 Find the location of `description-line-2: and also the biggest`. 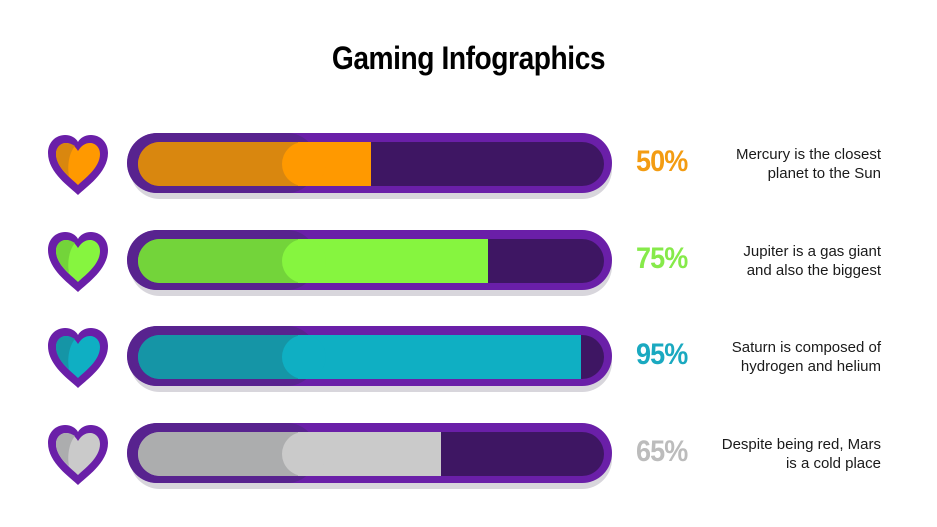

description-line-2: and also the biggest is located at coordinates (813, 270).